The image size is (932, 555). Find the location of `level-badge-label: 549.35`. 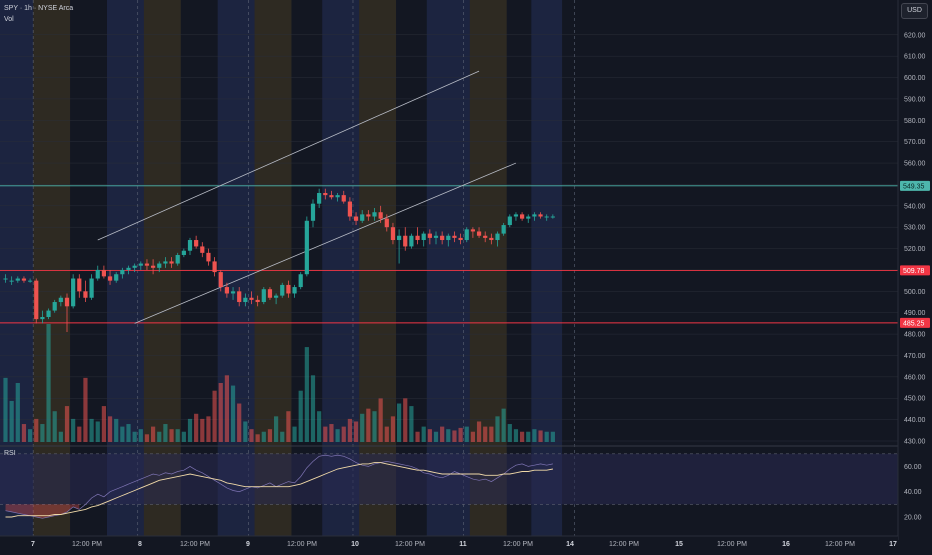

level-badge-label: 549.35 is located at coordinates (914, 186).